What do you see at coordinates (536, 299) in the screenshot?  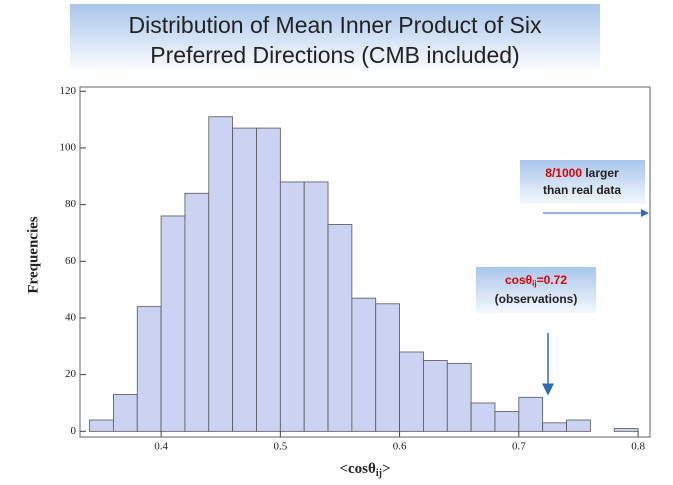 I see `annotation: (observations)` at bounding box center [536, 299].